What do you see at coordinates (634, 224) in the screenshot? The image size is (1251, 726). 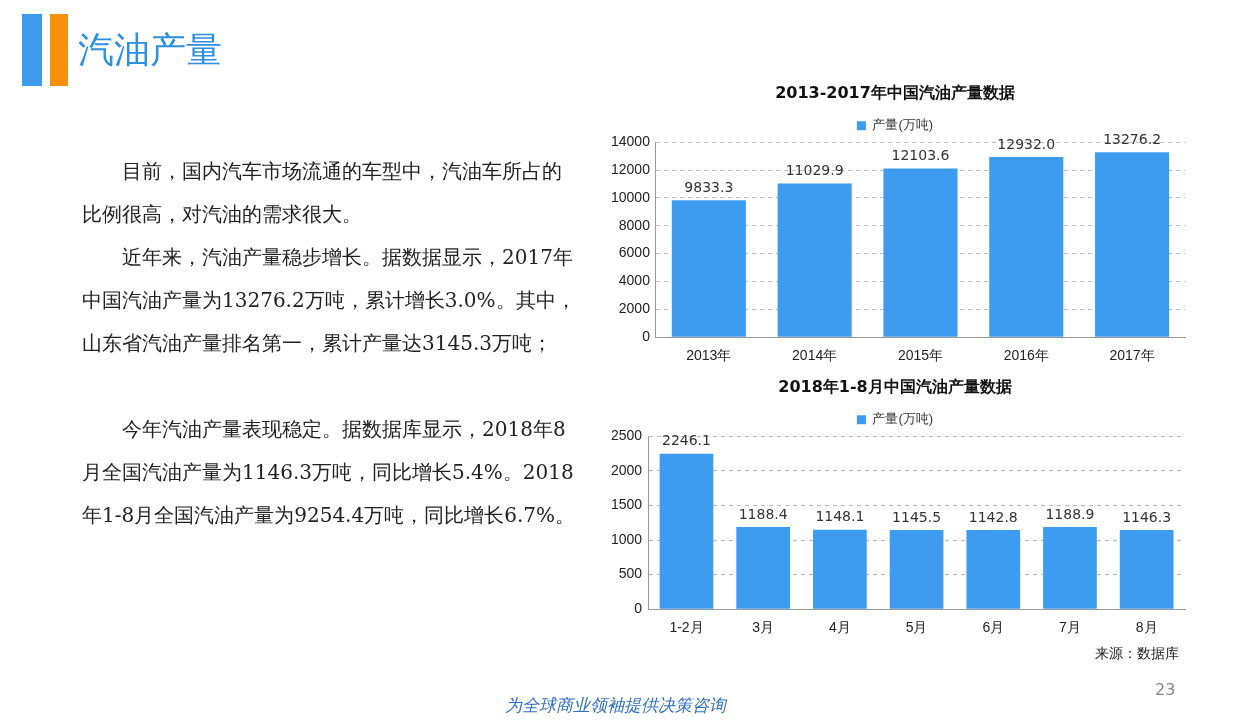 I see `y-tick-label: 8000` at bounding box center [634, 224].